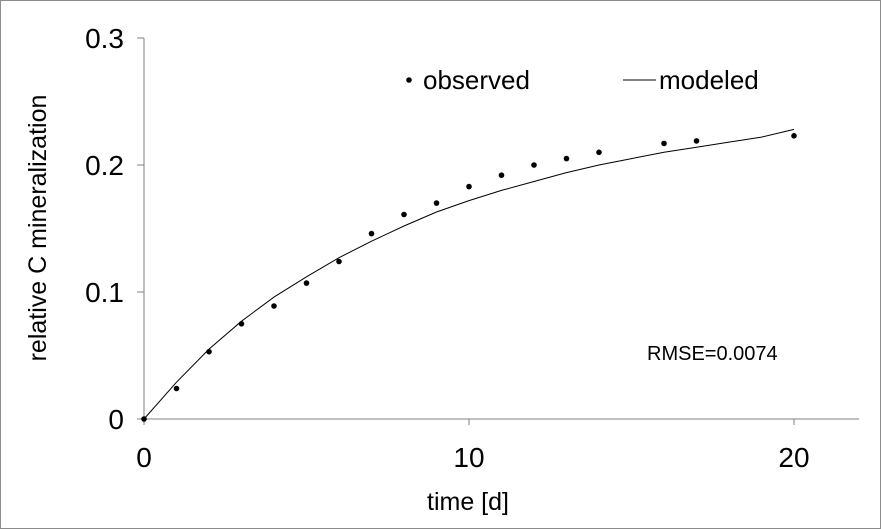 The image size is (881, 530). I want to click on legend-modeled-label: modeled, so click(709, 80).